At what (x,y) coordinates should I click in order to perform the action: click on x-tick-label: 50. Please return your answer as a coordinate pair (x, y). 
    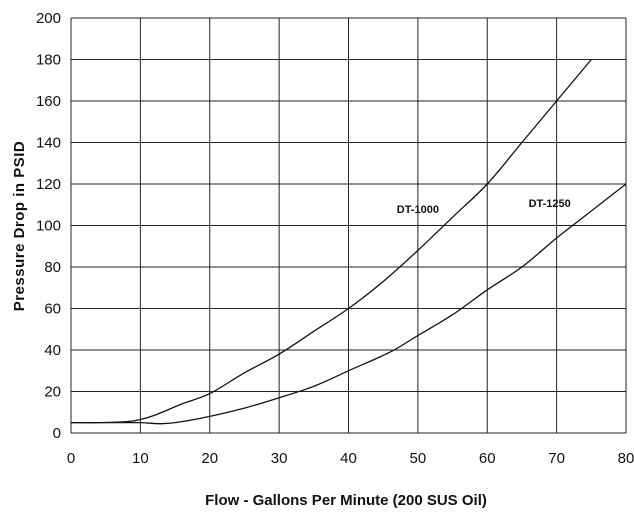
    Looking at the image, I should click on (418, 458).